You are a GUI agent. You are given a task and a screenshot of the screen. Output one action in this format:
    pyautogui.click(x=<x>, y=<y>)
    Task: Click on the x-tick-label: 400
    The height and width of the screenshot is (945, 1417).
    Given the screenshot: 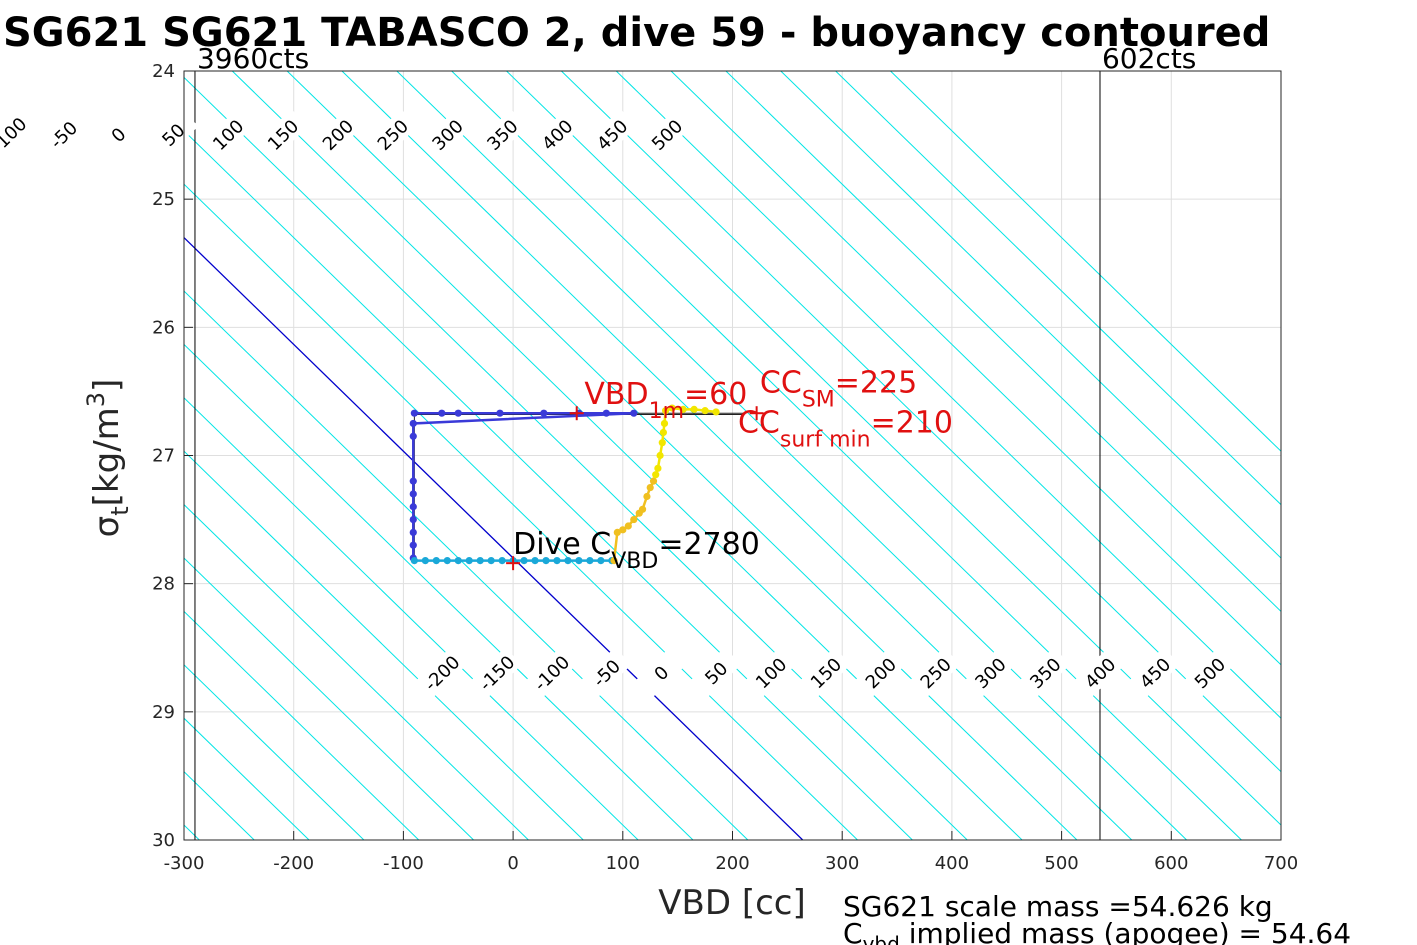 What is the action you would take?
    pyautogui.click(x=952, y=863)
    